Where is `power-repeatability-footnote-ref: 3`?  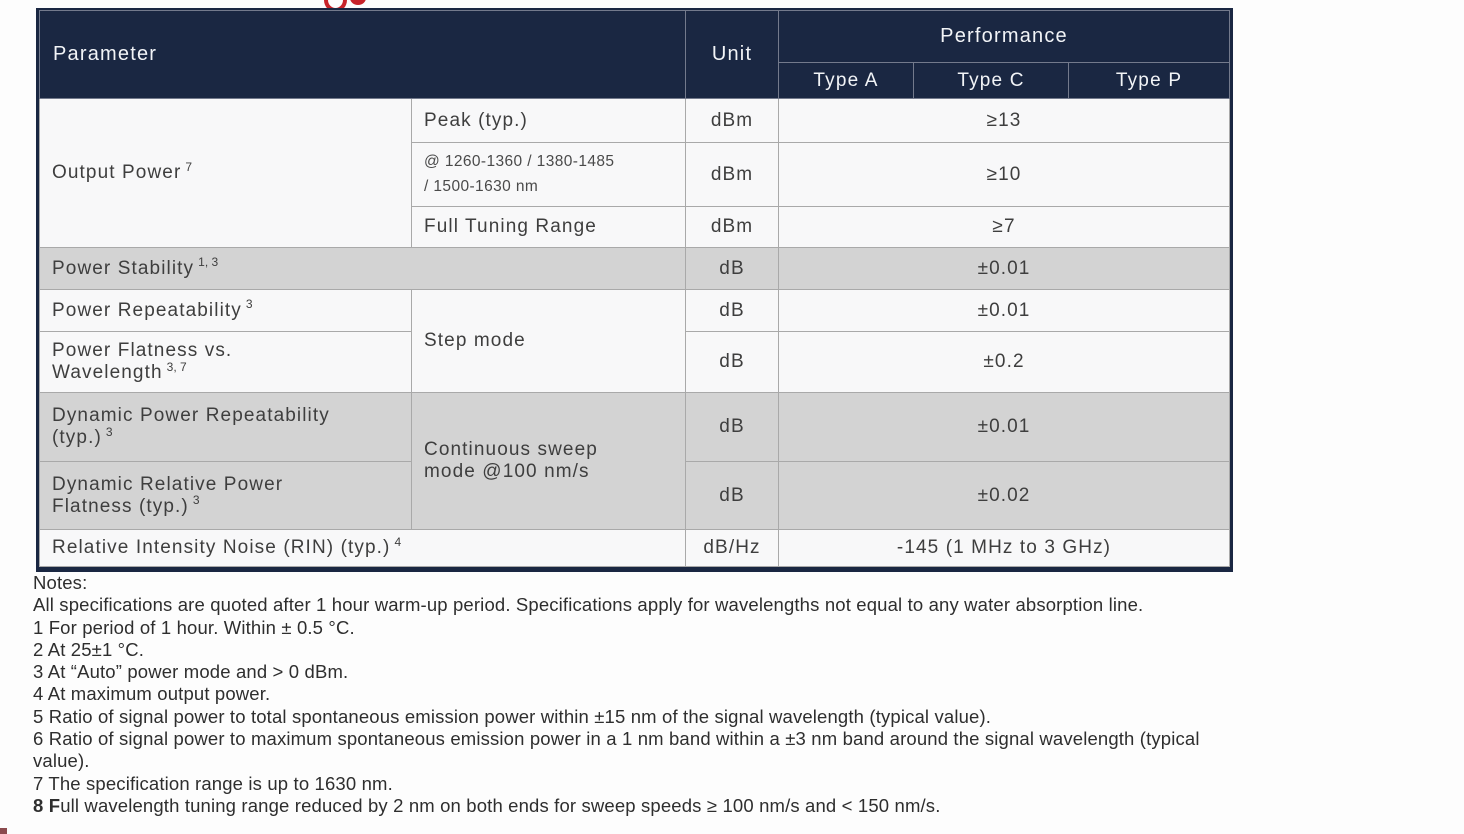
power-repeatability-footnote-ref: 3 is located at coordinates (249, 304).